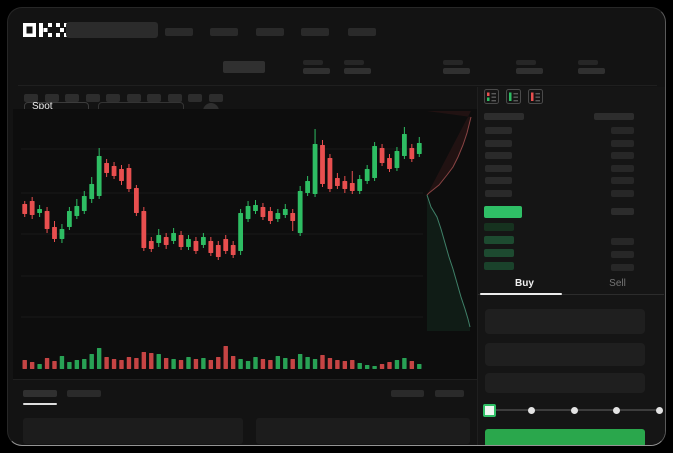 The height and width of the screenshot is (453, 673). What do you see at coordinates (242, 133) in the screenshot?
I see `chart-toolbar: ∿⌄▤⌄∿⫽▣◎⊡` at bounding box center [242, 133].